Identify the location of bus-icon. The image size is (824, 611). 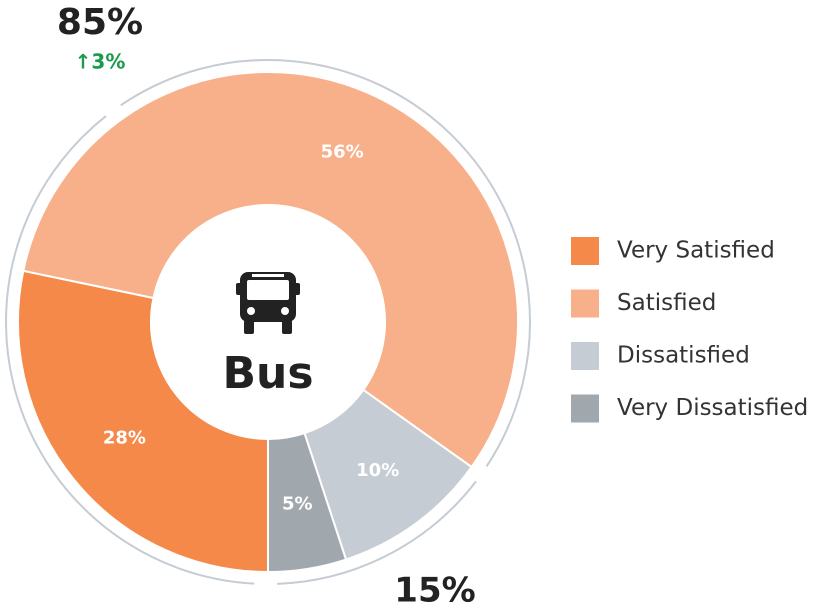
(268, 303).